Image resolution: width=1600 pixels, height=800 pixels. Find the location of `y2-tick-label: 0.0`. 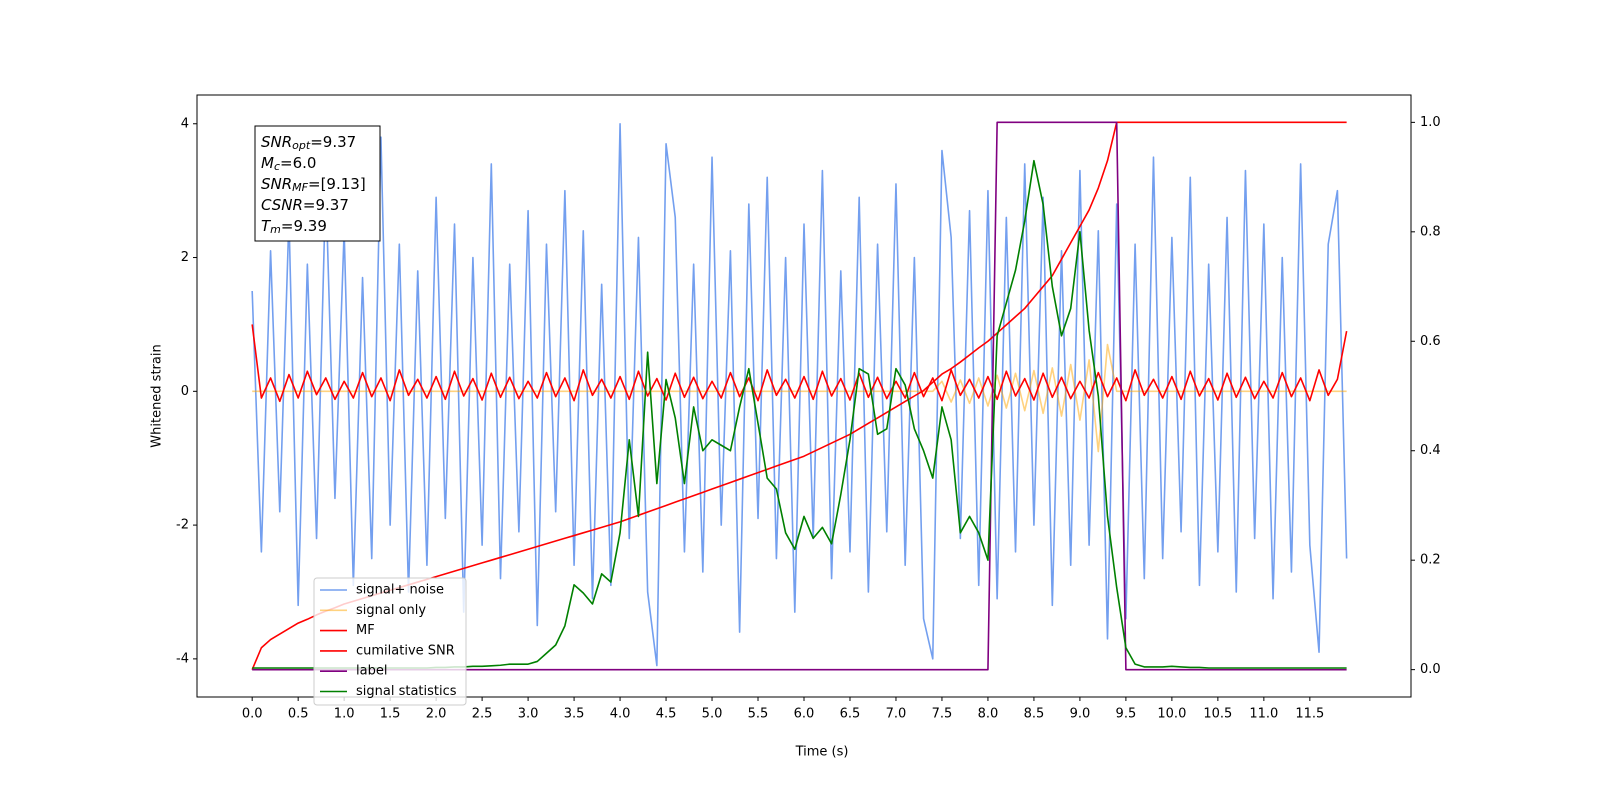

y2-tick-label: 0.0 is located at coordinates (1430, 669).